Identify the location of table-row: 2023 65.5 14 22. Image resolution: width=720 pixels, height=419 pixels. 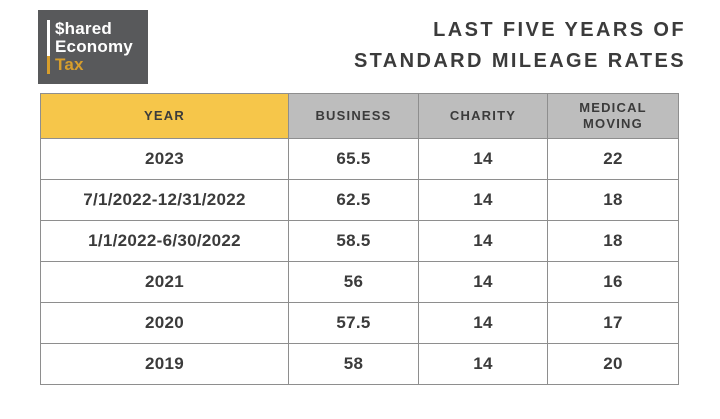
(359, 159).